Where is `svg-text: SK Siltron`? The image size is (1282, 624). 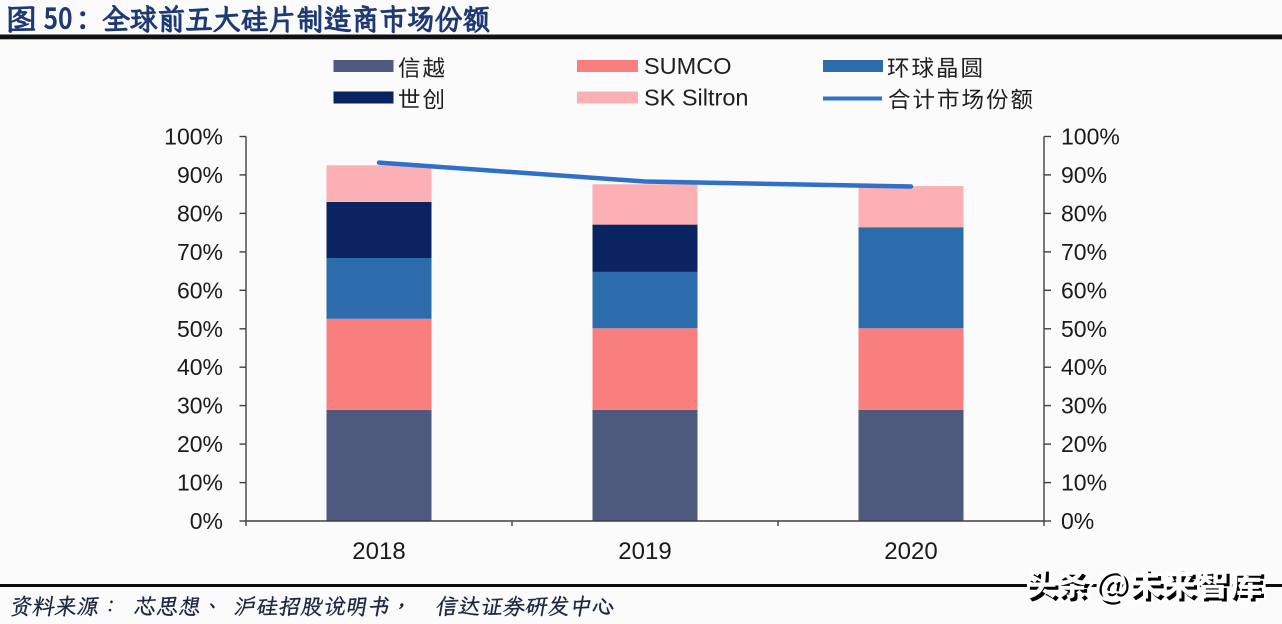 svg-text: SK Siltron is located at coordinates (696, 97).